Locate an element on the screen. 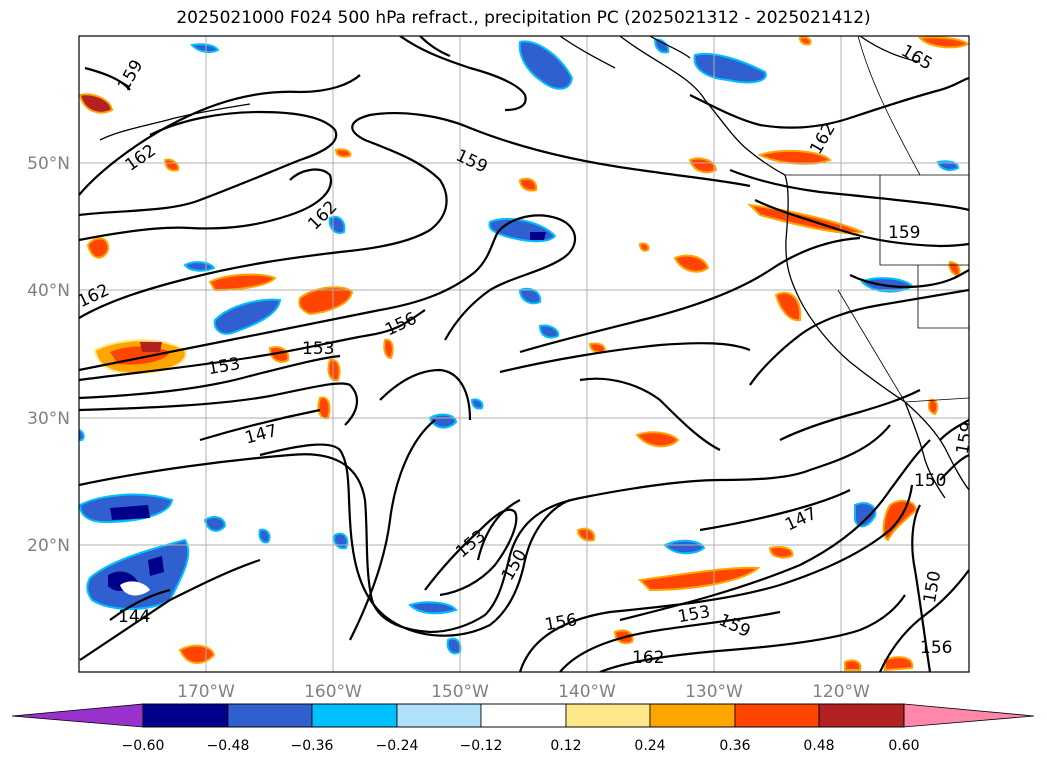 This screenshot has width=1047, height=765. colorbar-tick-label: 0.12 is located at coordinates (565, 746).